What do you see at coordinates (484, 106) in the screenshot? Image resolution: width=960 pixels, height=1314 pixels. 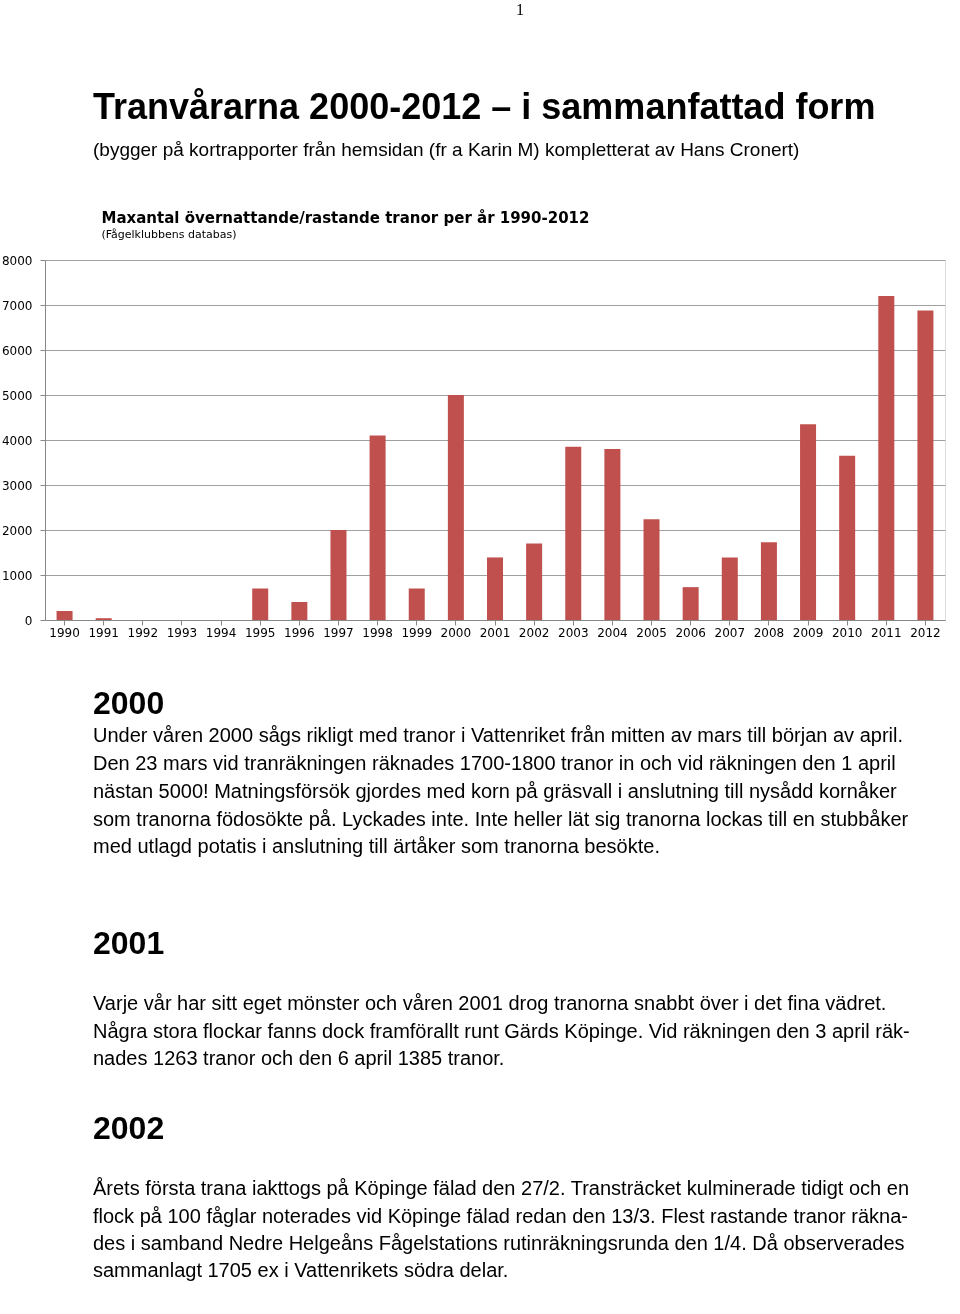 I see `text: Tranvårarna 2000-2012 – i sammanfattad form` at bounding box center [484, 106].